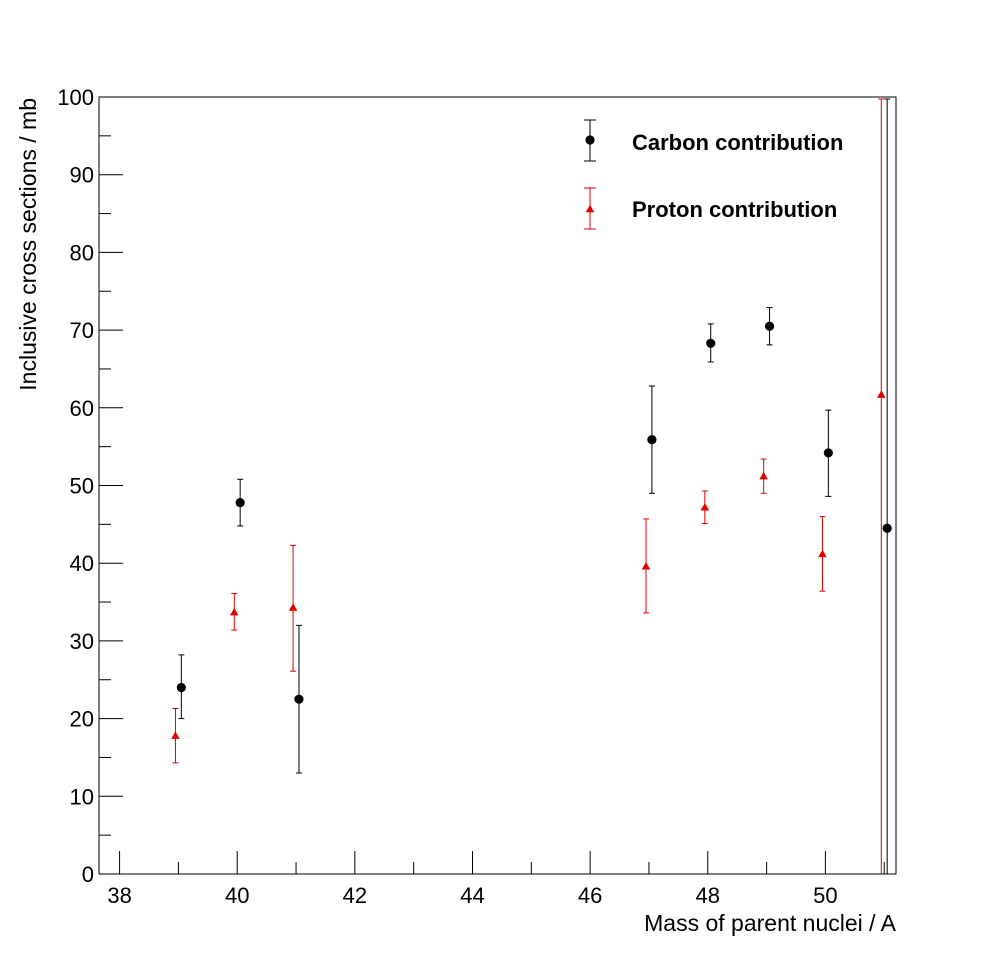 This screenshot has width=996, height=977. What do you see at coordinates (590, 895) in the screenshot?
I see `x-tick-label: 46` at bounding box center [590, 895].